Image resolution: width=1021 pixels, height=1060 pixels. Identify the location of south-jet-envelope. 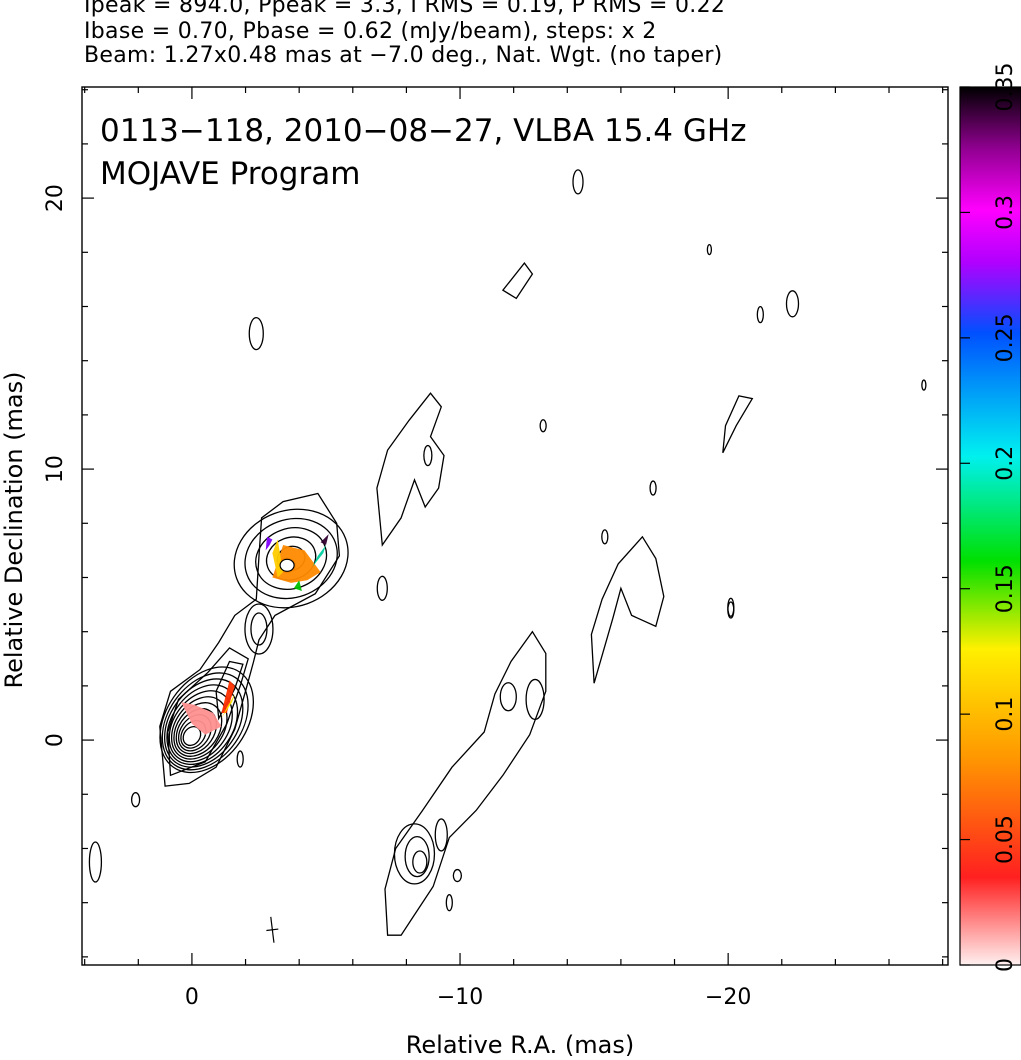
(465, 783).